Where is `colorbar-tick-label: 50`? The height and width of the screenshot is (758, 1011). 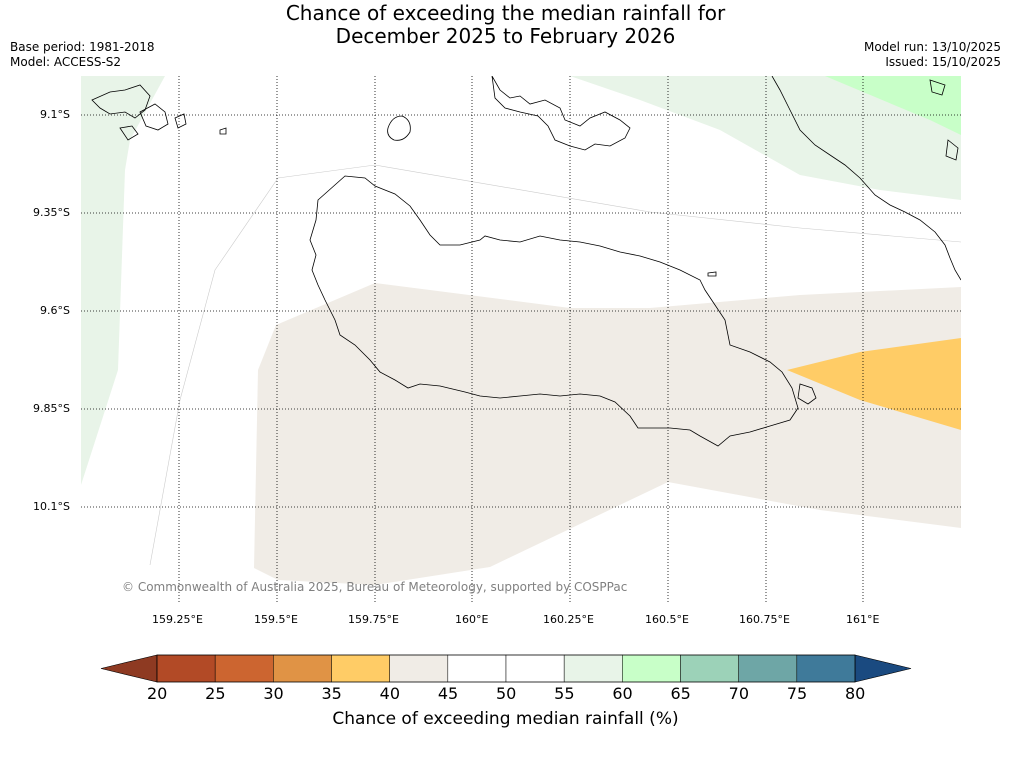
colorbar-tick-label: 50 is located at coordinates (506, 693).